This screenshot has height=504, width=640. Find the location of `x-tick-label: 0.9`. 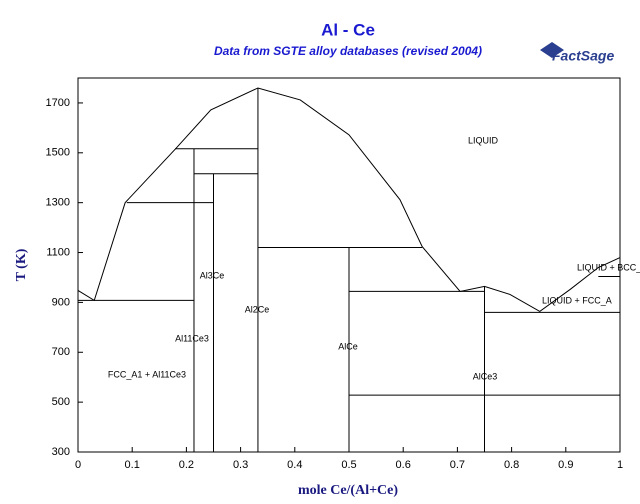

x-tick-label: 0.9 is located at coordinates (565, 465).